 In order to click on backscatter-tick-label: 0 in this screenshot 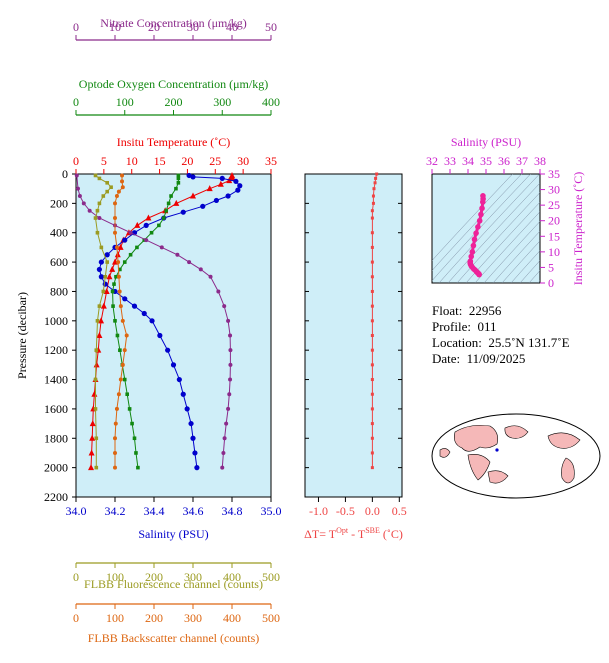, I will do `click(76, 618)`.